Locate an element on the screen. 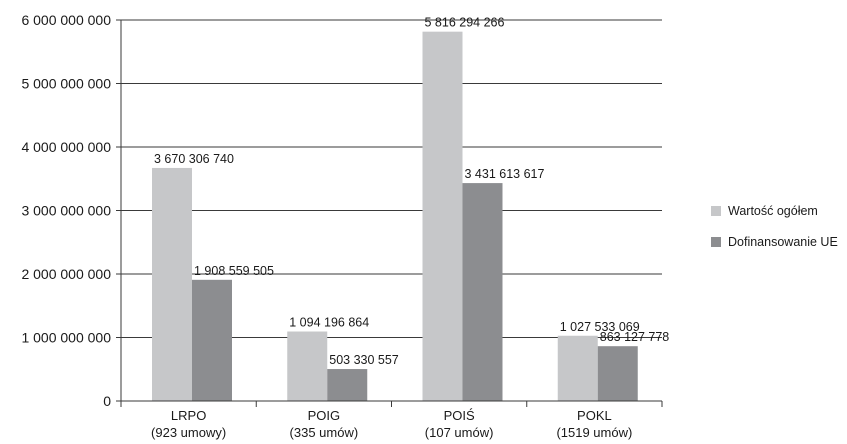  y-tick-label: 5 000 000 000 is located at coordinates (66, 84).